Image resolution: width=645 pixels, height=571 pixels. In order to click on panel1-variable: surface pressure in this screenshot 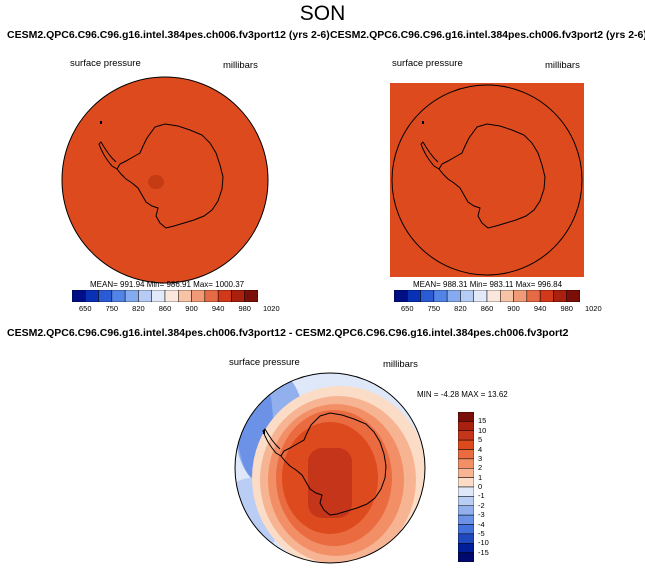, I will do `click(105, 63)`.